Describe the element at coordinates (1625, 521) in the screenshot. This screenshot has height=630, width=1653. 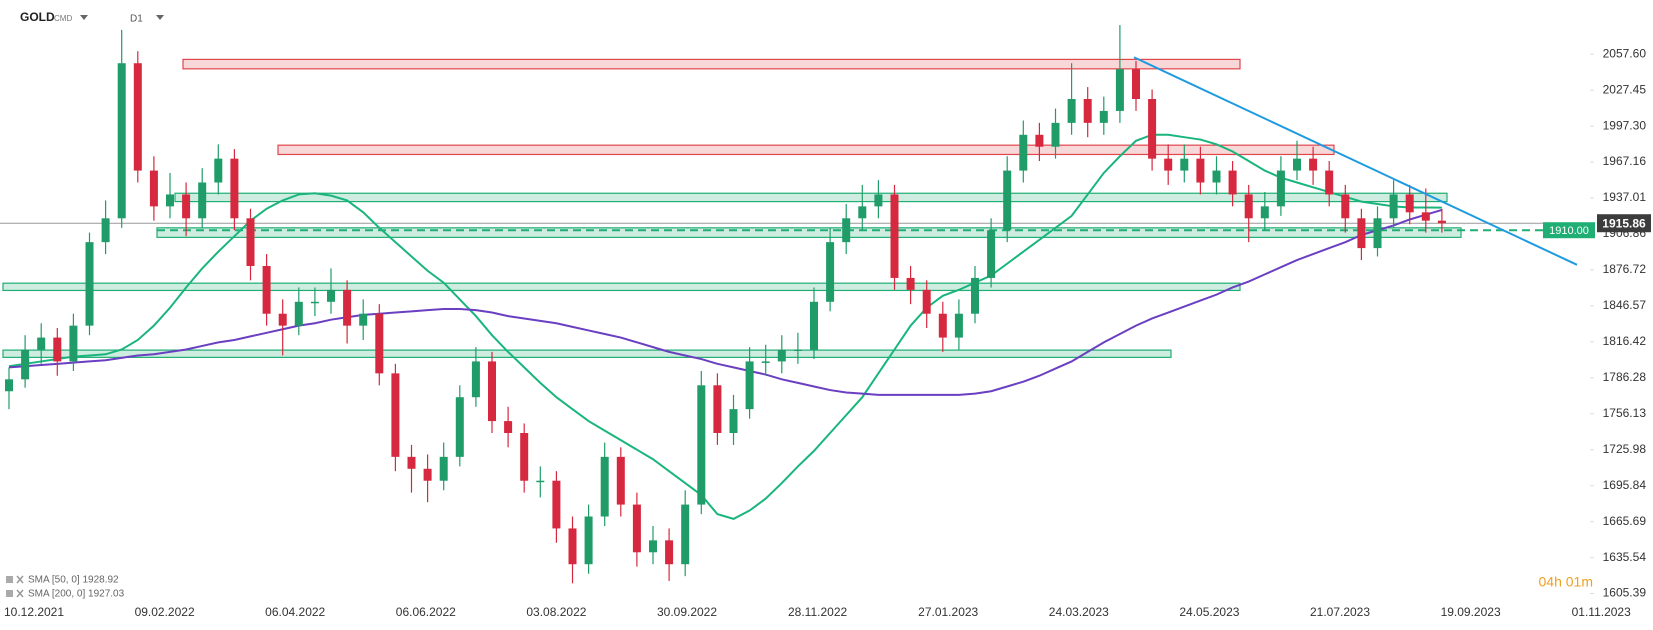
I see `y-tick-label: 1665.69` at that location.